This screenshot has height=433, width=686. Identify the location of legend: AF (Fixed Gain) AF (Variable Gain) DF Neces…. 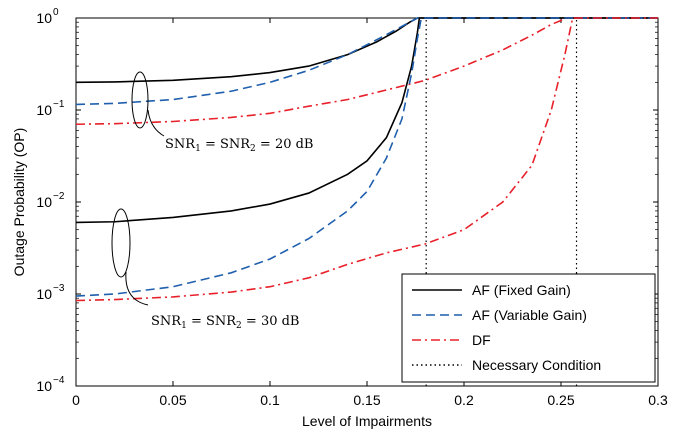
(528, 328).